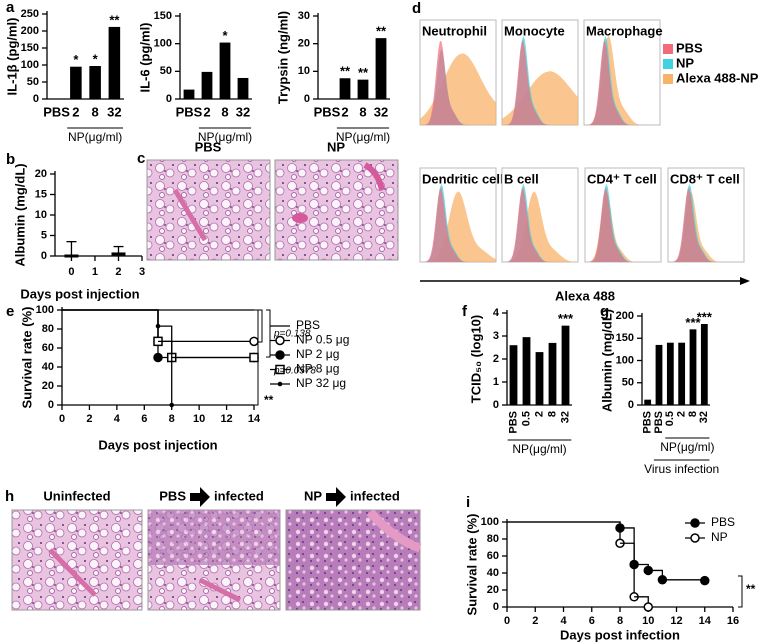  What do you see at coordinates (199, 419) in the screenshot?
I see `x-tick-label: 10` at bounding box center [199, 419].